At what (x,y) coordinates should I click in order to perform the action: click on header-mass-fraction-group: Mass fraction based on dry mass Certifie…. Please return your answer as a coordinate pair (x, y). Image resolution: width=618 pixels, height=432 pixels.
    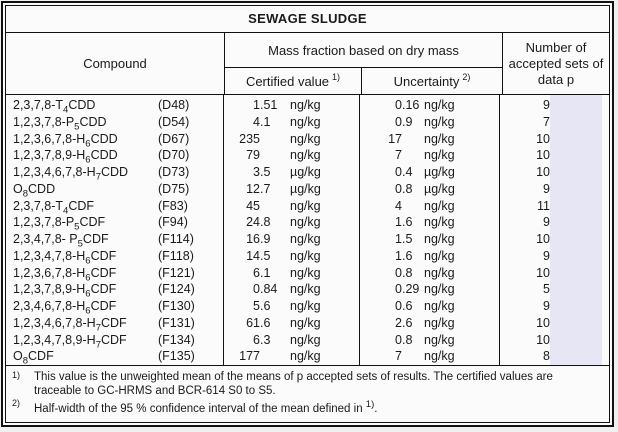
    Looking at the image, I should click on (364, 63).